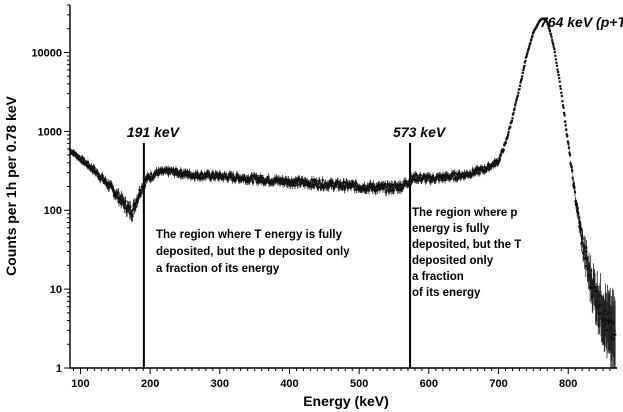 Image resolution: width=623 pixels, height=412 pixels. Describe the element at coordinates (498, 384) in the screenshot. I see `x-tick-label: 700` at that location.